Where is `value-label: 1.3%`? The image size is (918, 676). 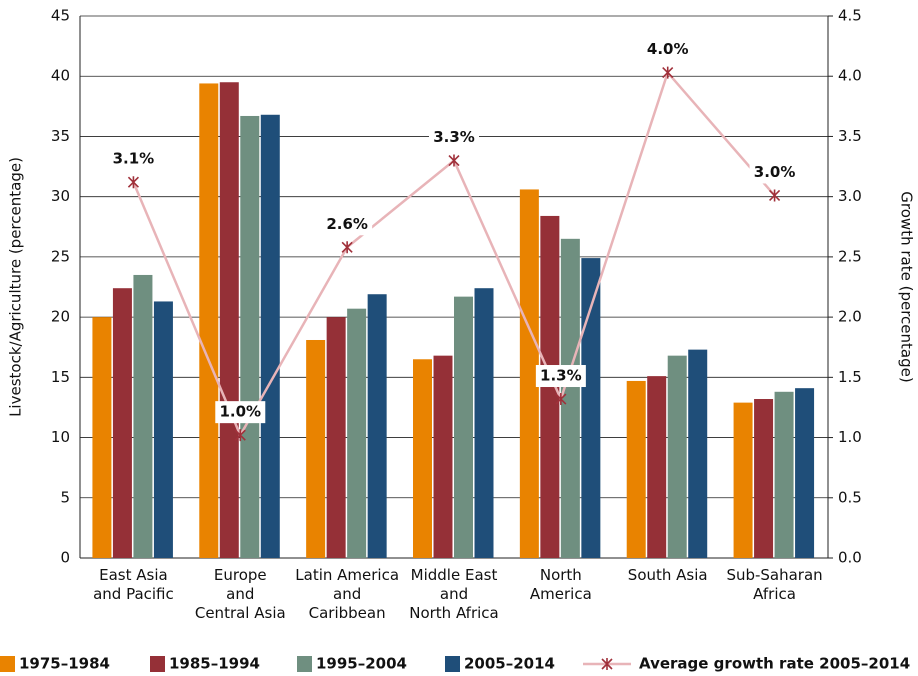
value-label: 1.3% is located at coordinates (561, 376).